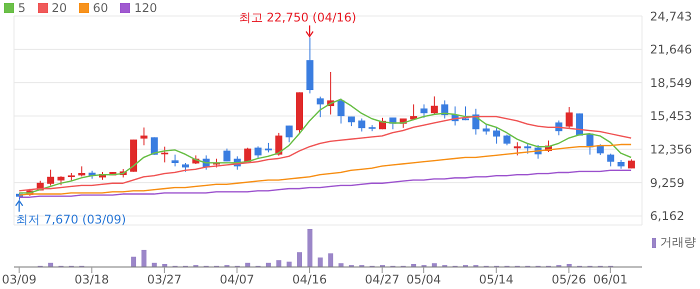 The width and height of the screenshot is (700, 289). What do you see at coordinates (382, 279) in the screenshot?
I see `x-tick-label: 04/27` at bounding box center [382, 279].